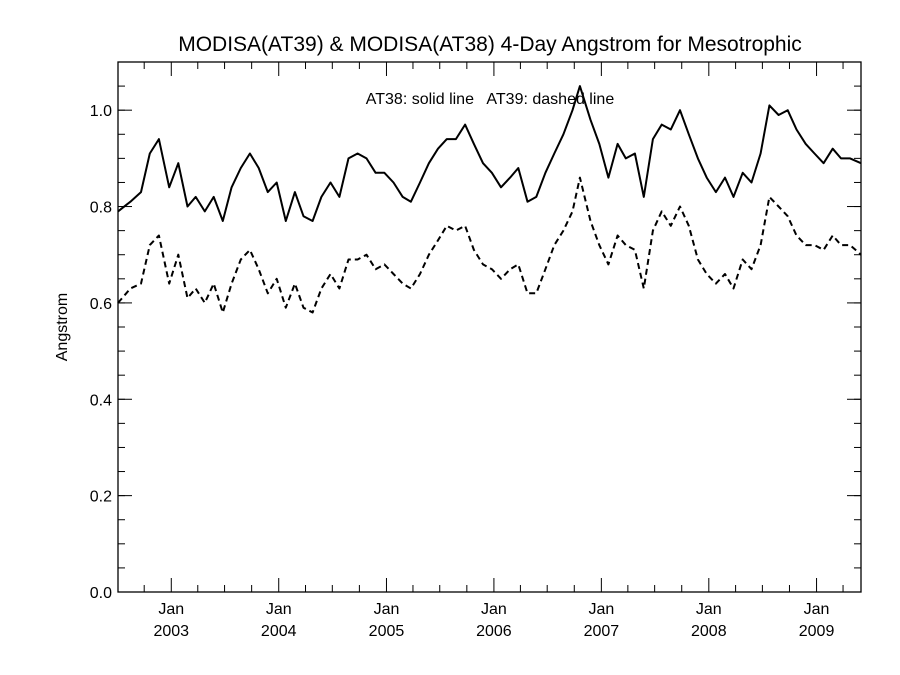 The width and height of the screenshot is (900, 675). Describe the element at coordinates (101, 497) in the screenshot. I see `y-tick-label: 0.2` at that location.